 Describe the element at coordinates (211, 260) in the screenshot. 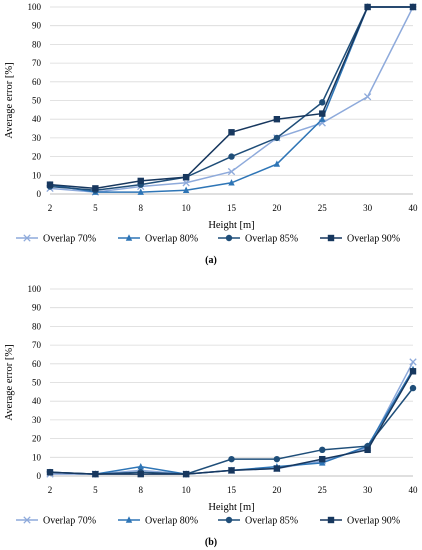

I see `panel-caption: (a)` at that location.